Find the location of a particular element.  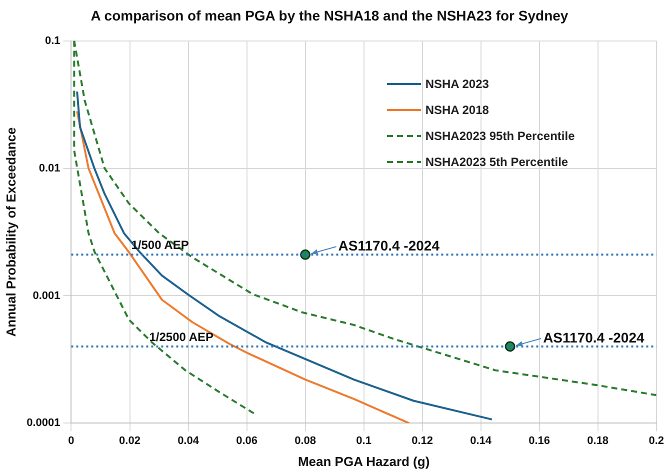

x-tick-label: 0.12 is located at coordinates (423, 440).